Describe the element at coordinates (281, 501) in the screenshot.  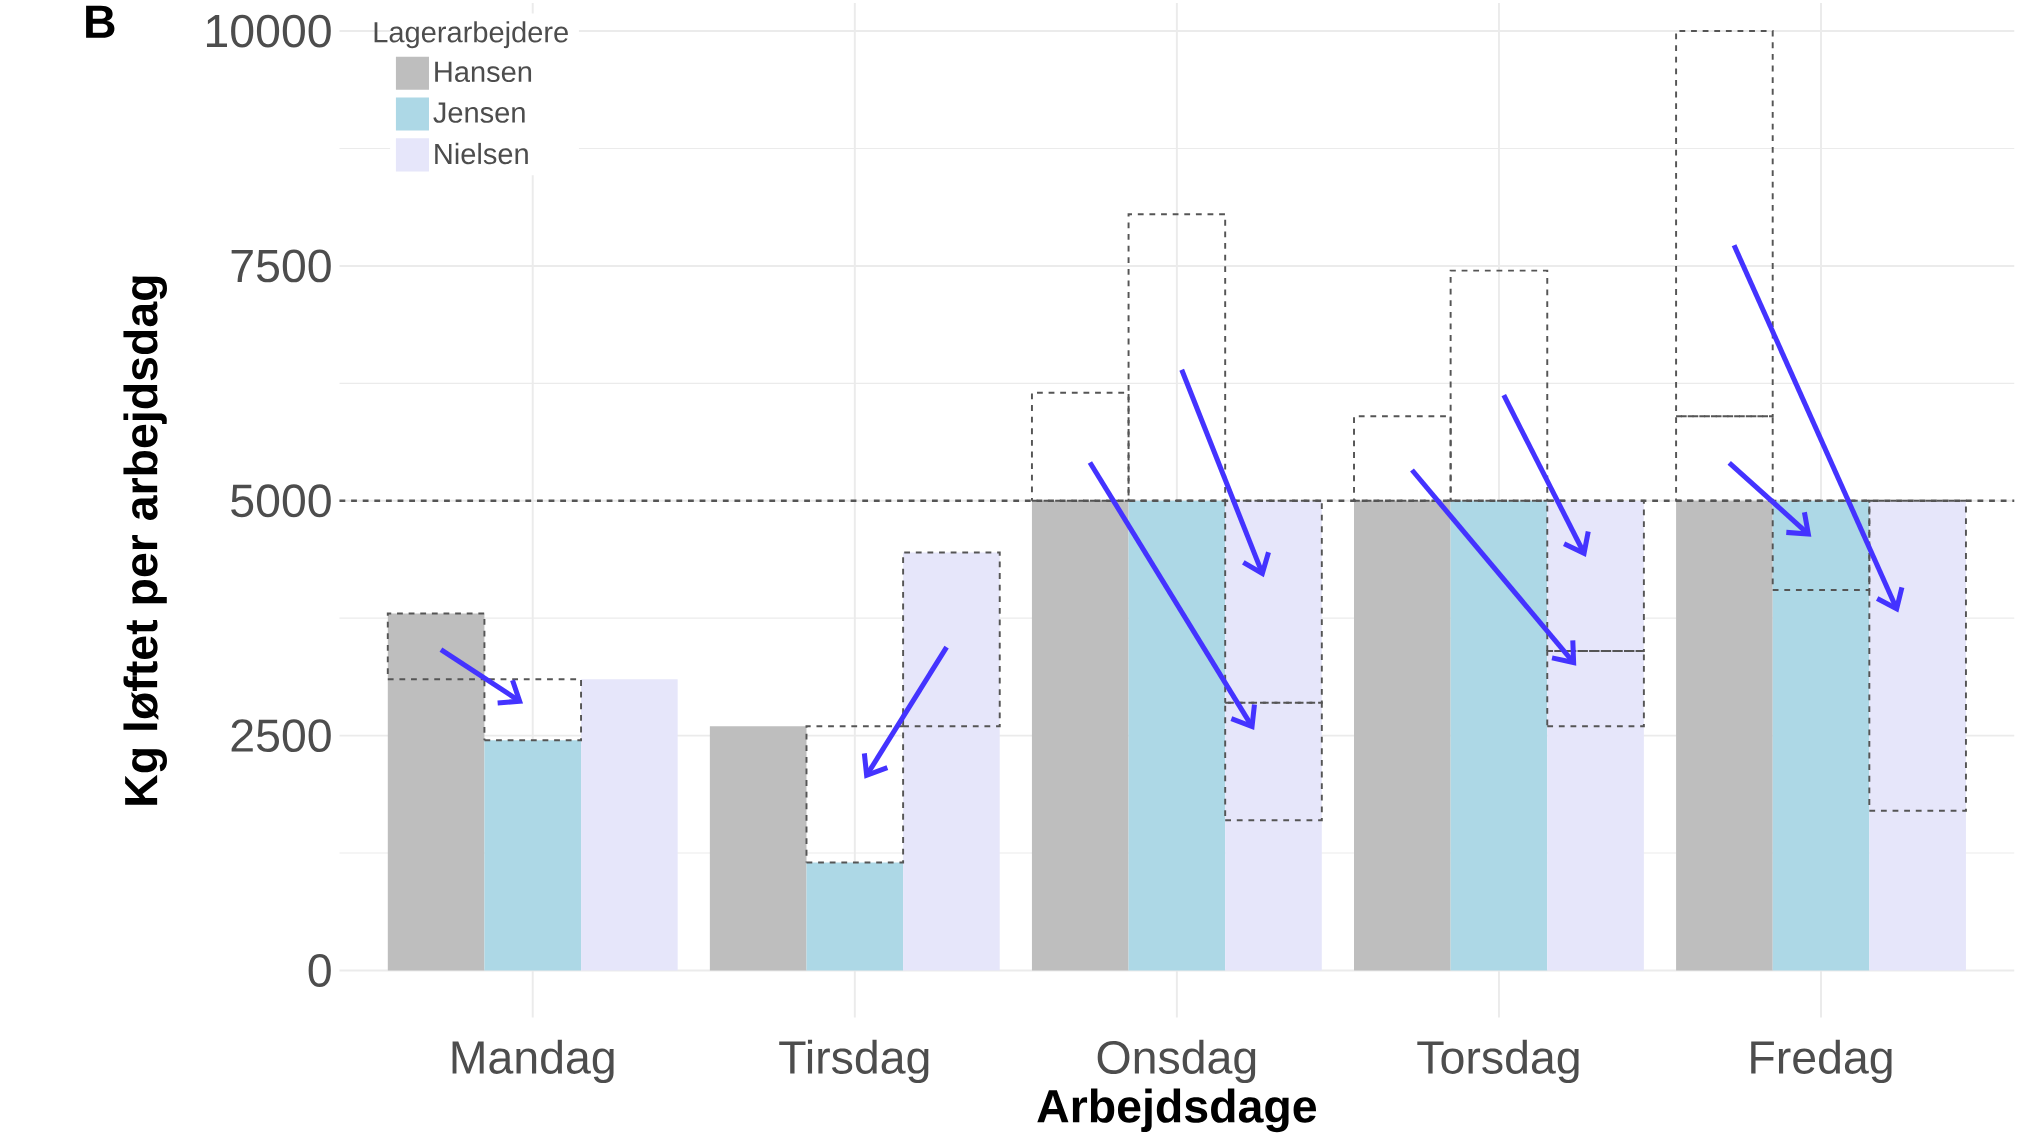
I see `y-tick-label: 5000` at that location.